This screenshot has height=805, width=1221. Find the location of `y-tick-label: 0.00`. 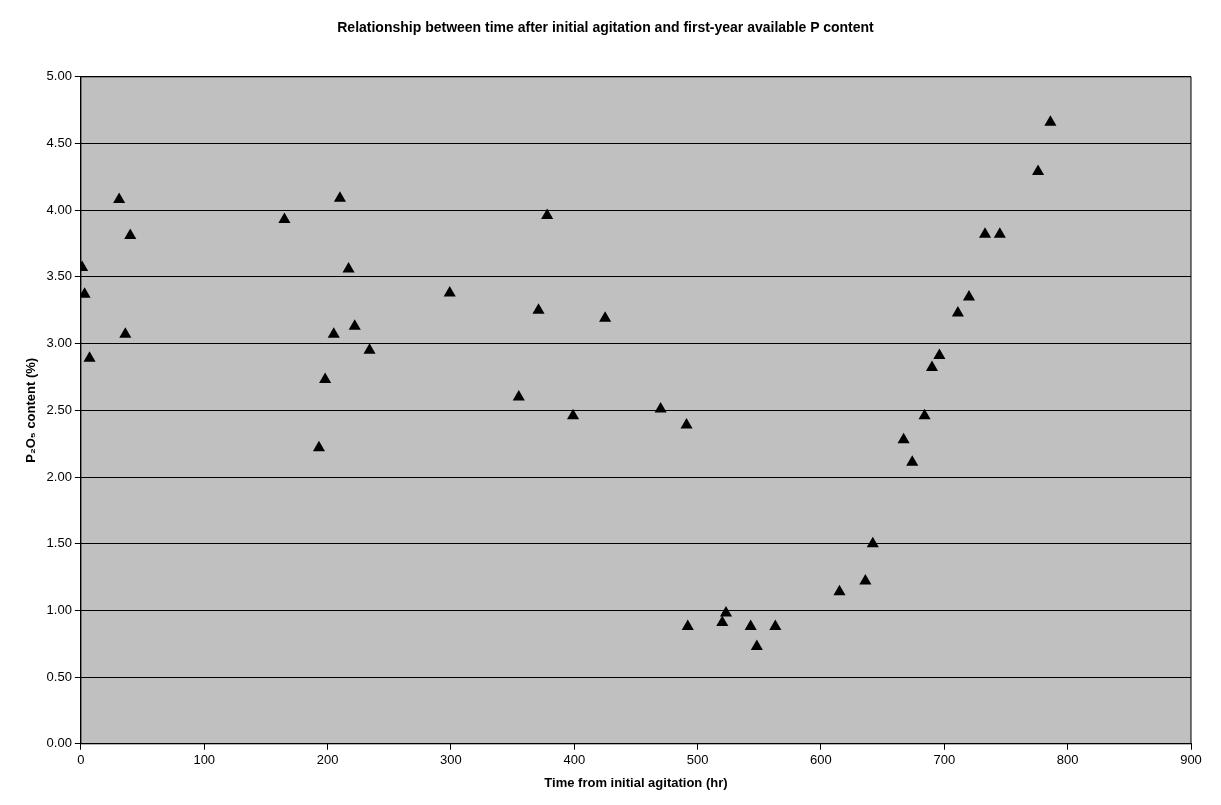

y-tick-label: 0.00 is located at coordinates (59, 743).